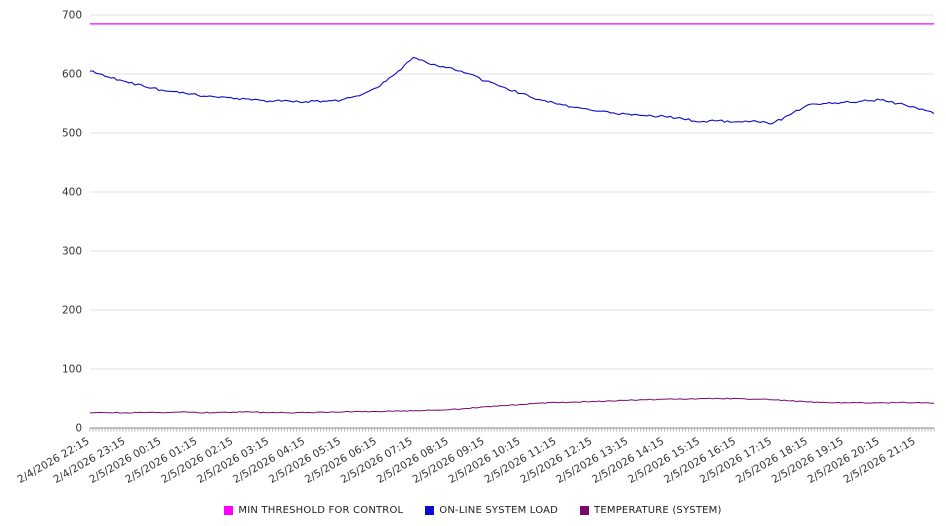 The height and width of the screenshot is (526, 946). Describe the element at coordinates (321, 510) in the screenshot. I see `legend-label: MIN THRESHOLD FOR CONTROL` at that location.